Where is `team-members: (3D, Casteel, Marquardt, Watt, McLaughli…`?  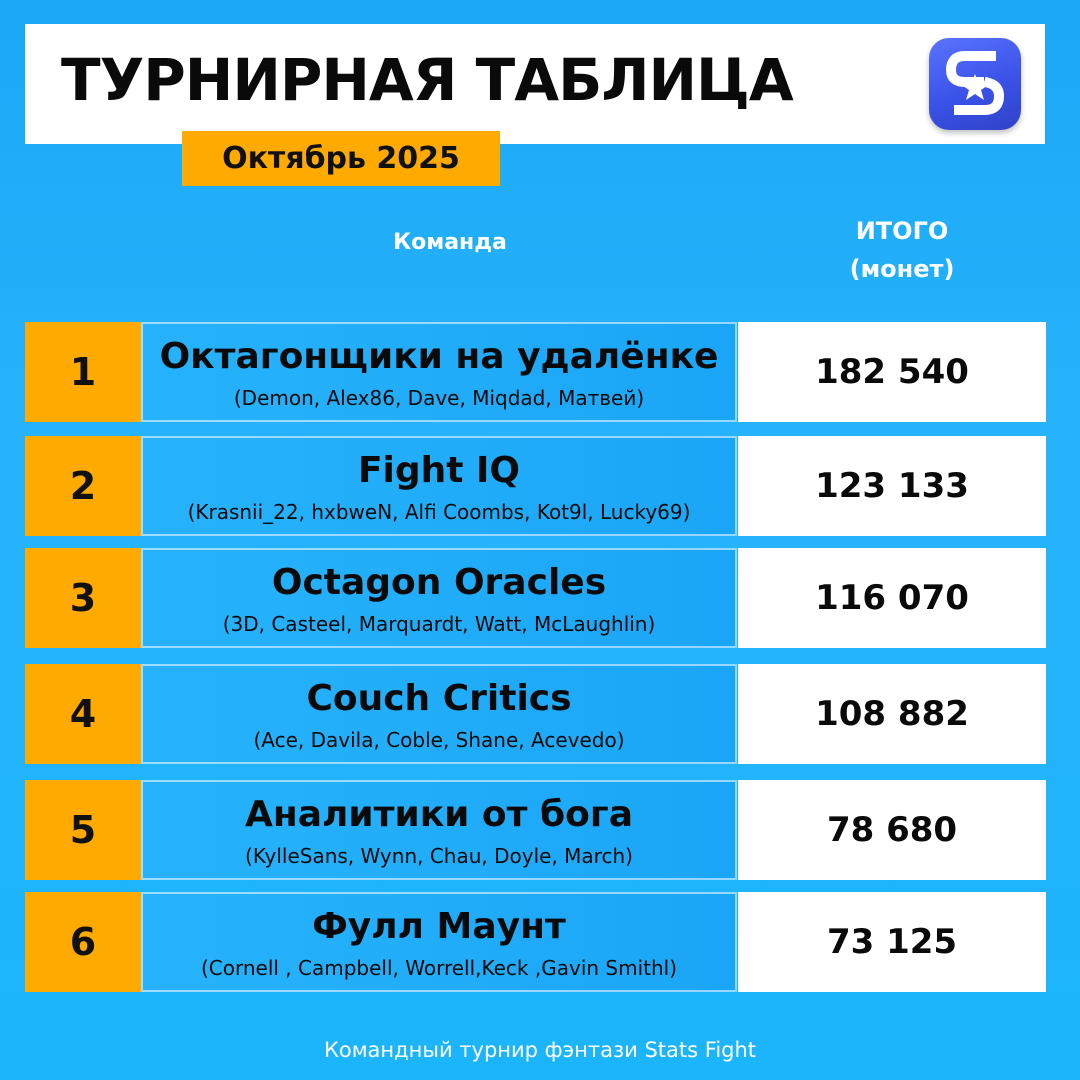 team-members: (3D, Casteel, Marquardt, Watt, McLaughli… is located at coordinates (439, 624).